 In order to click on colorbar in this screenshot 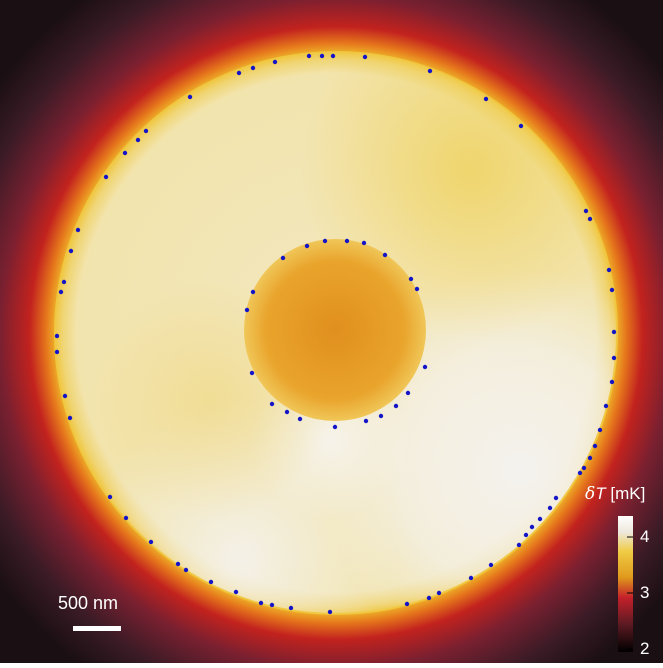, I will do `click(625, 584)`.